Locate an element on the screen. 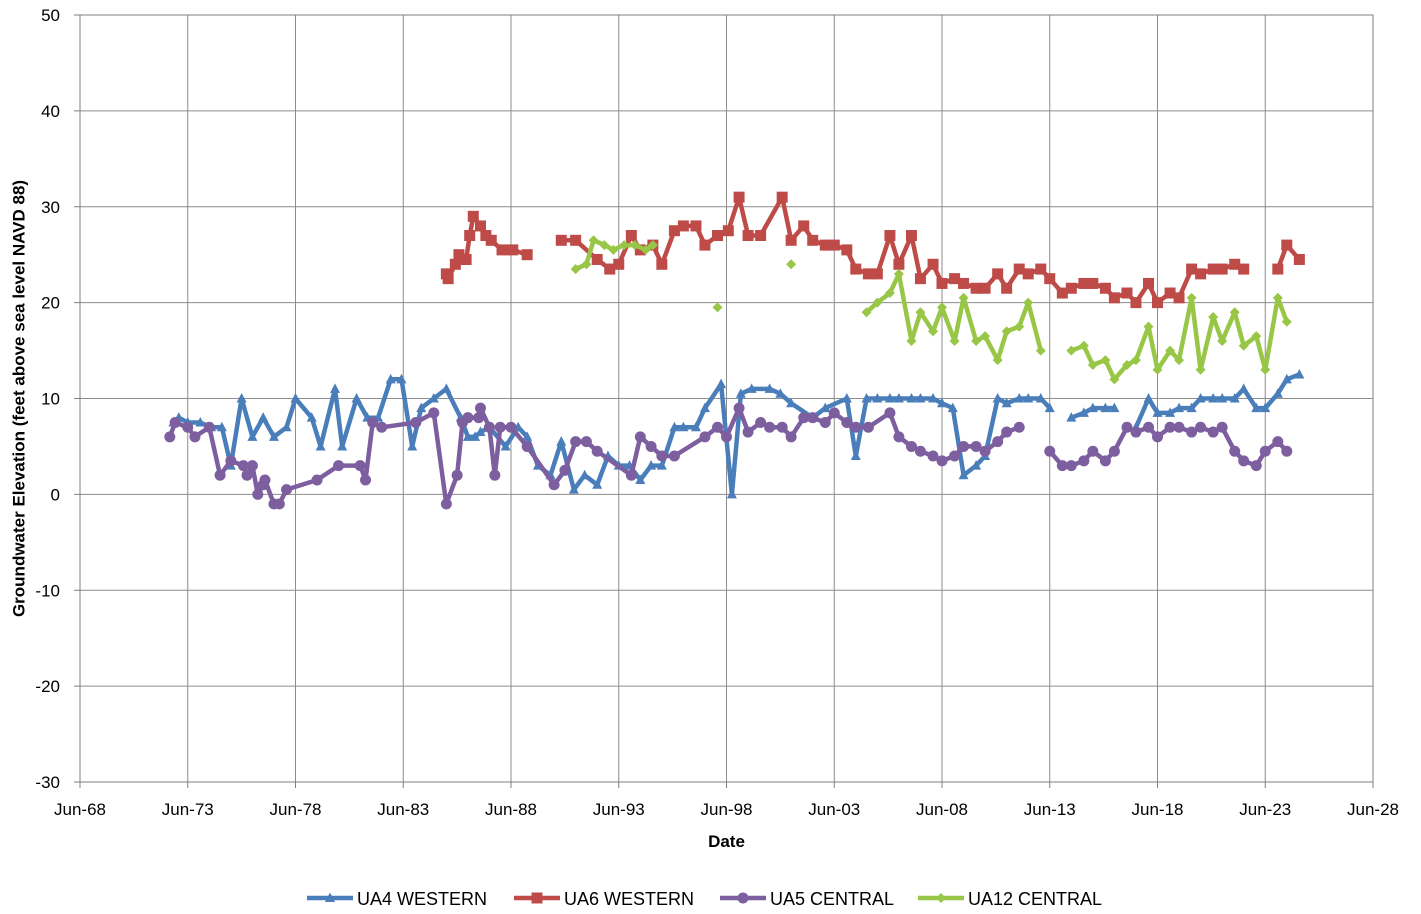  y-tick-label: 20 is located at coordinates (50, 303).